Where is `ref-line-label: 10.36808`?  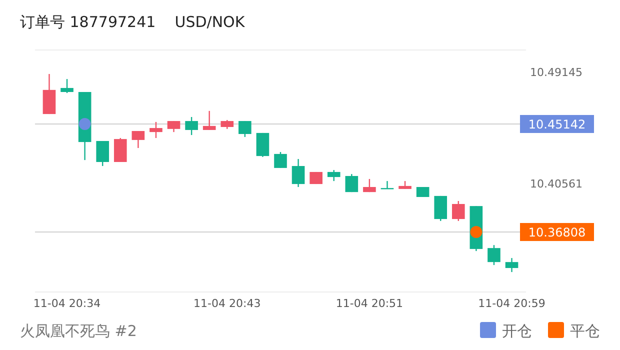
ref-line-label: 10.36808 is located at coordinates (557, 233).